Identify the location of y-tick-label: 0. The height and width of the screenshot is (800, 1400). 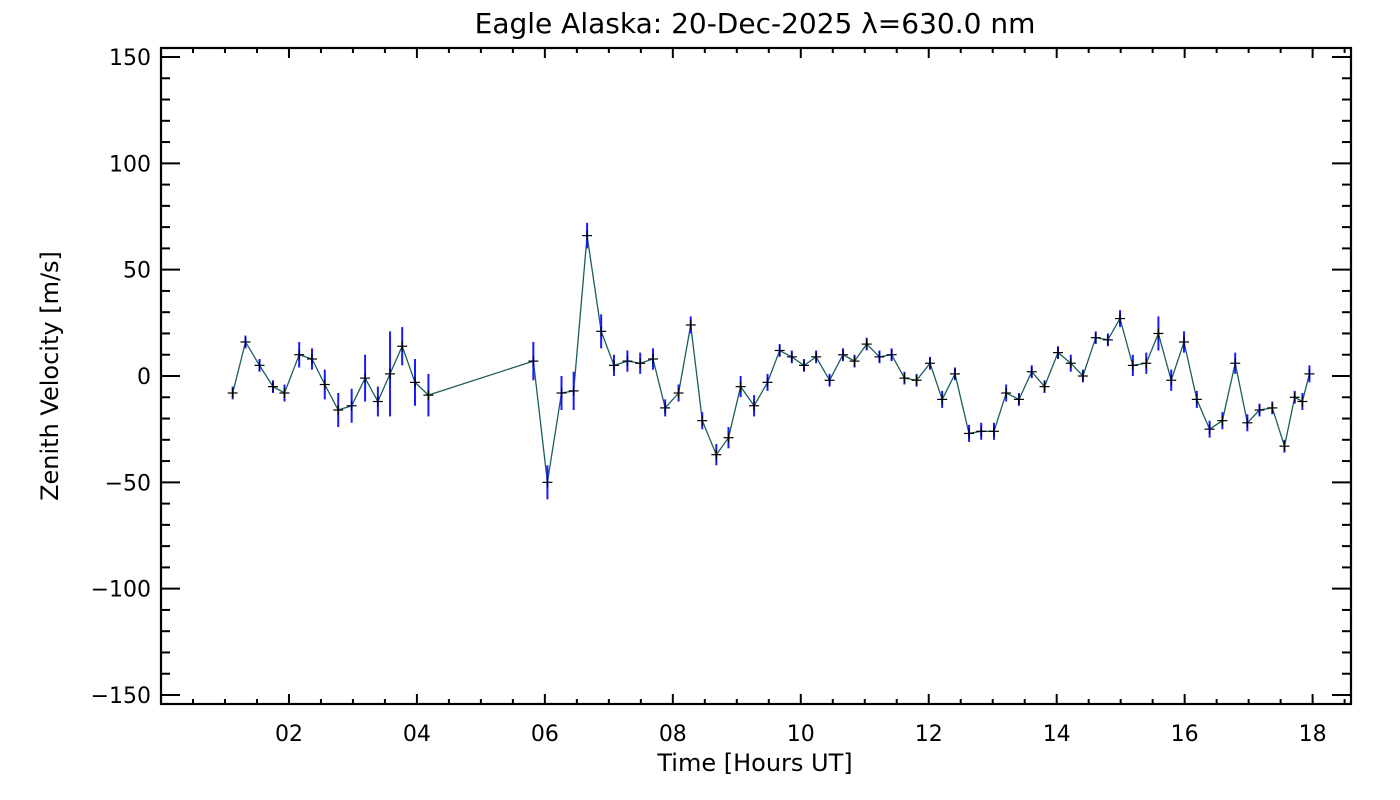
(144, 377).